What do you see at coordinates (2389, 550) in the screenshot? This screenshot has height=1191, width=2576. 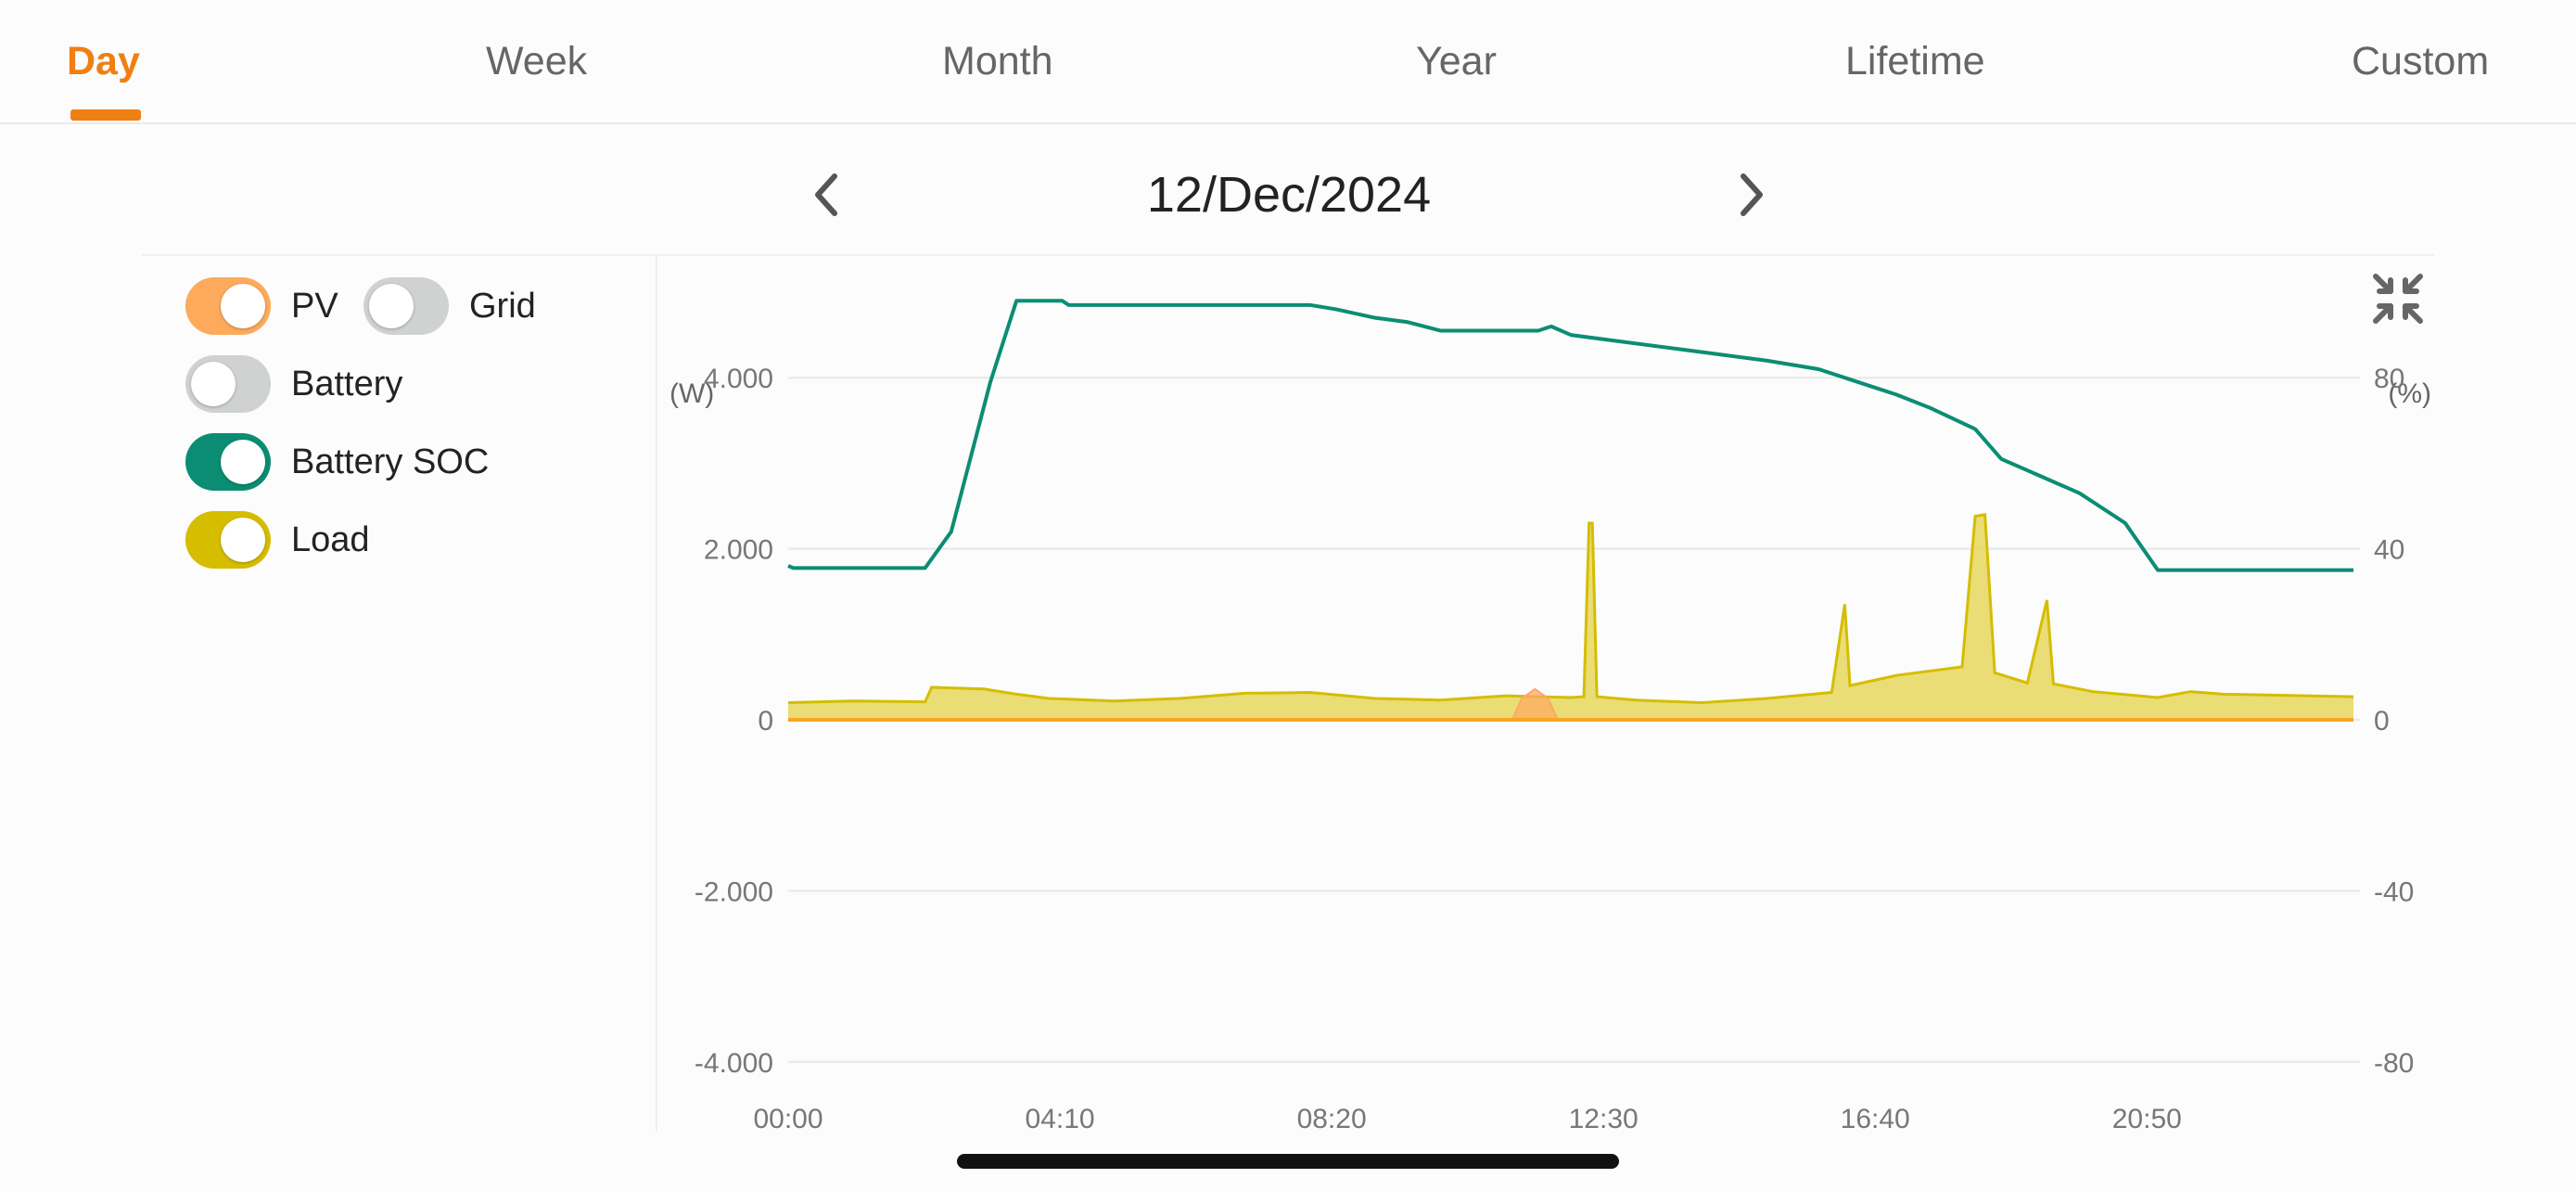 I see `right-tick-label: 40` at bounding box center [2389, 550].